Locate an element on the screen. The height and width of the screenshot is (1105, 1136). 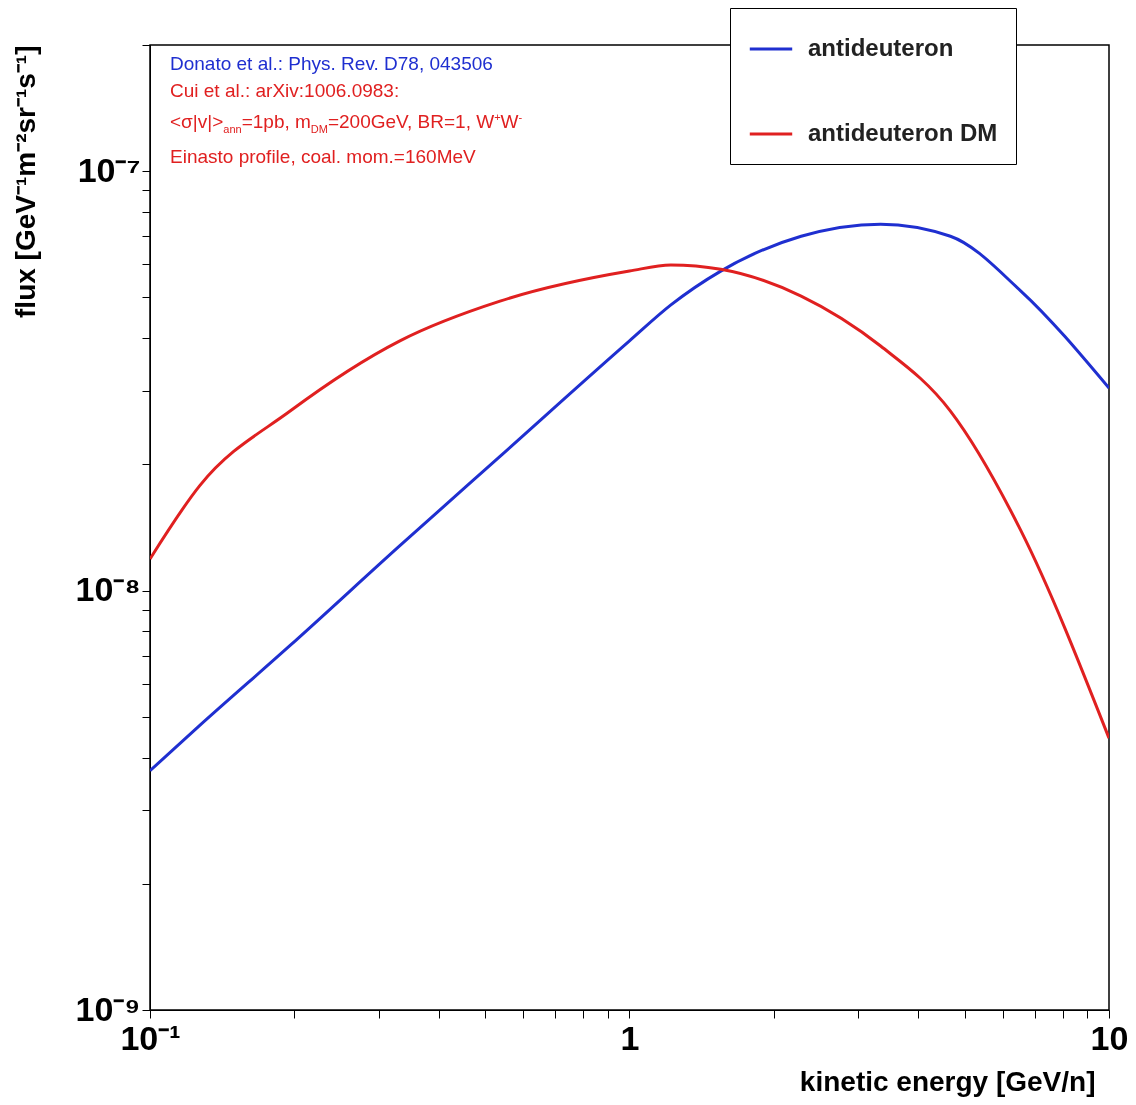
x-tick-label: 10 is located at coordinates (1109, 1037).